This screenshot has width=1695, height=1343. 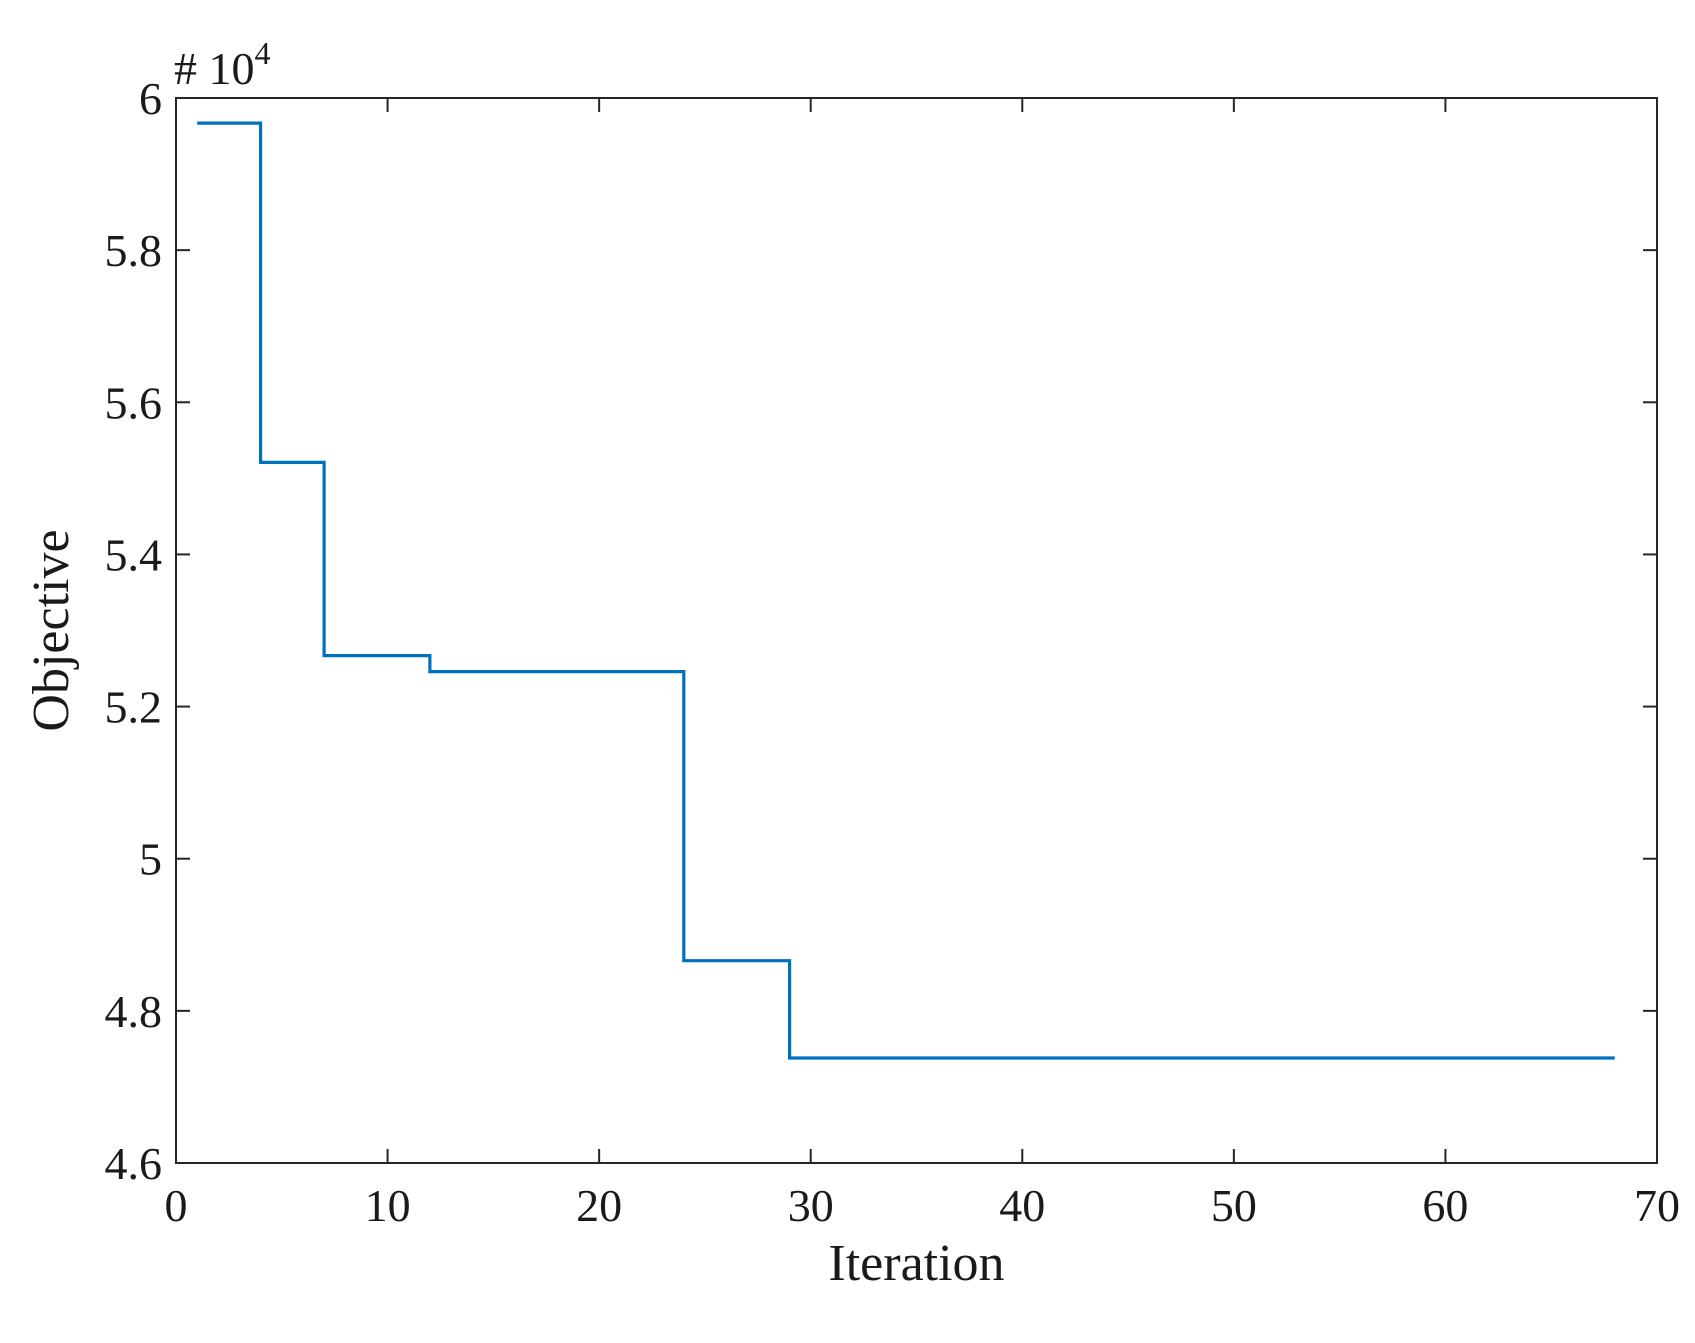 I want to click on y-axis-multiplier: # 104, so click(x=222, y=64).